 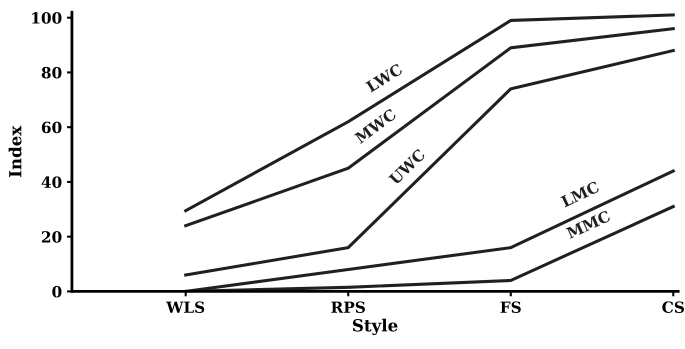 What do you see at coordinates (47, 18) in the screenshot?
I see `y-tick-label: 100` at bounding box center [47, 18].